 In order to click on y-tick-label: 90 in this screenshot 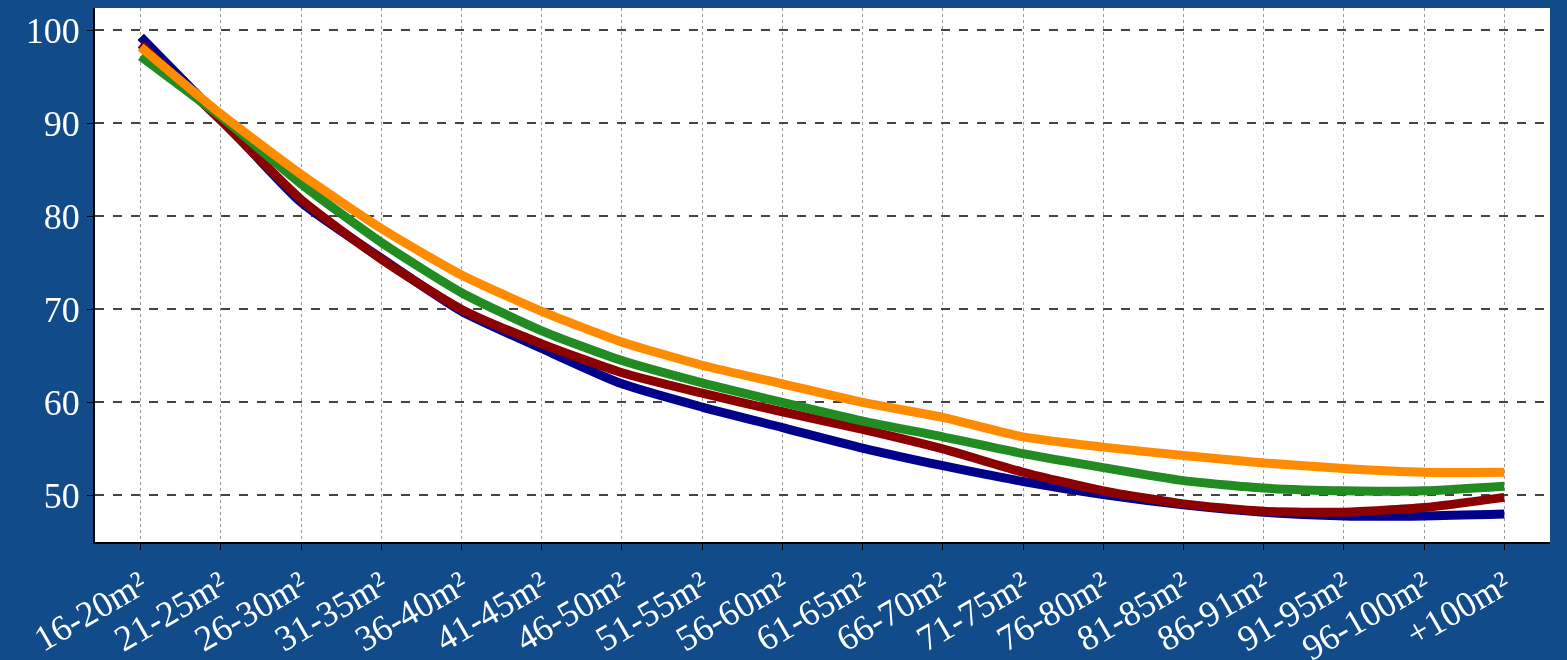, I will do `click(61, 123)`.